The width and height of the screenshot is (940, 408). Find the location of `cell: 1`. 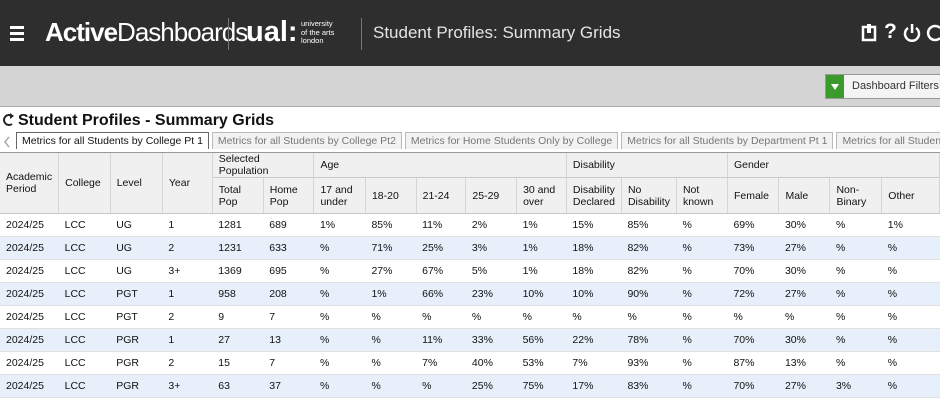

cell: 1 is located at coordinates (187, 225).